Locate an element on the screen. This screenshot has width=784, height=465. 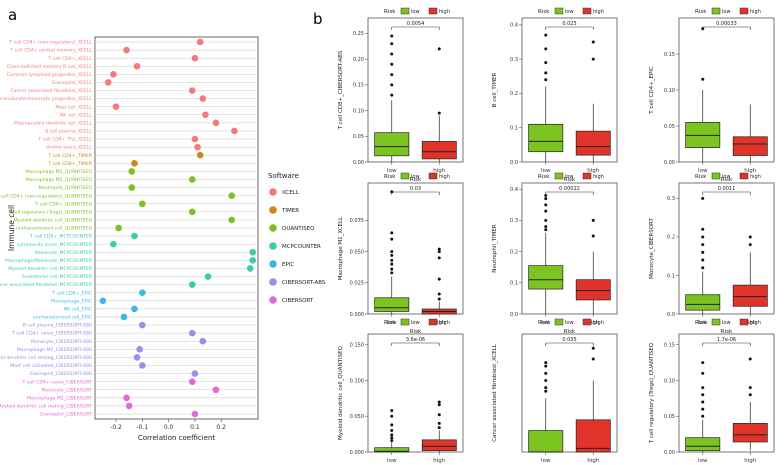
ytick-label: Macrophage M2_QUANTISEQ is located at coordinates (59, 180).